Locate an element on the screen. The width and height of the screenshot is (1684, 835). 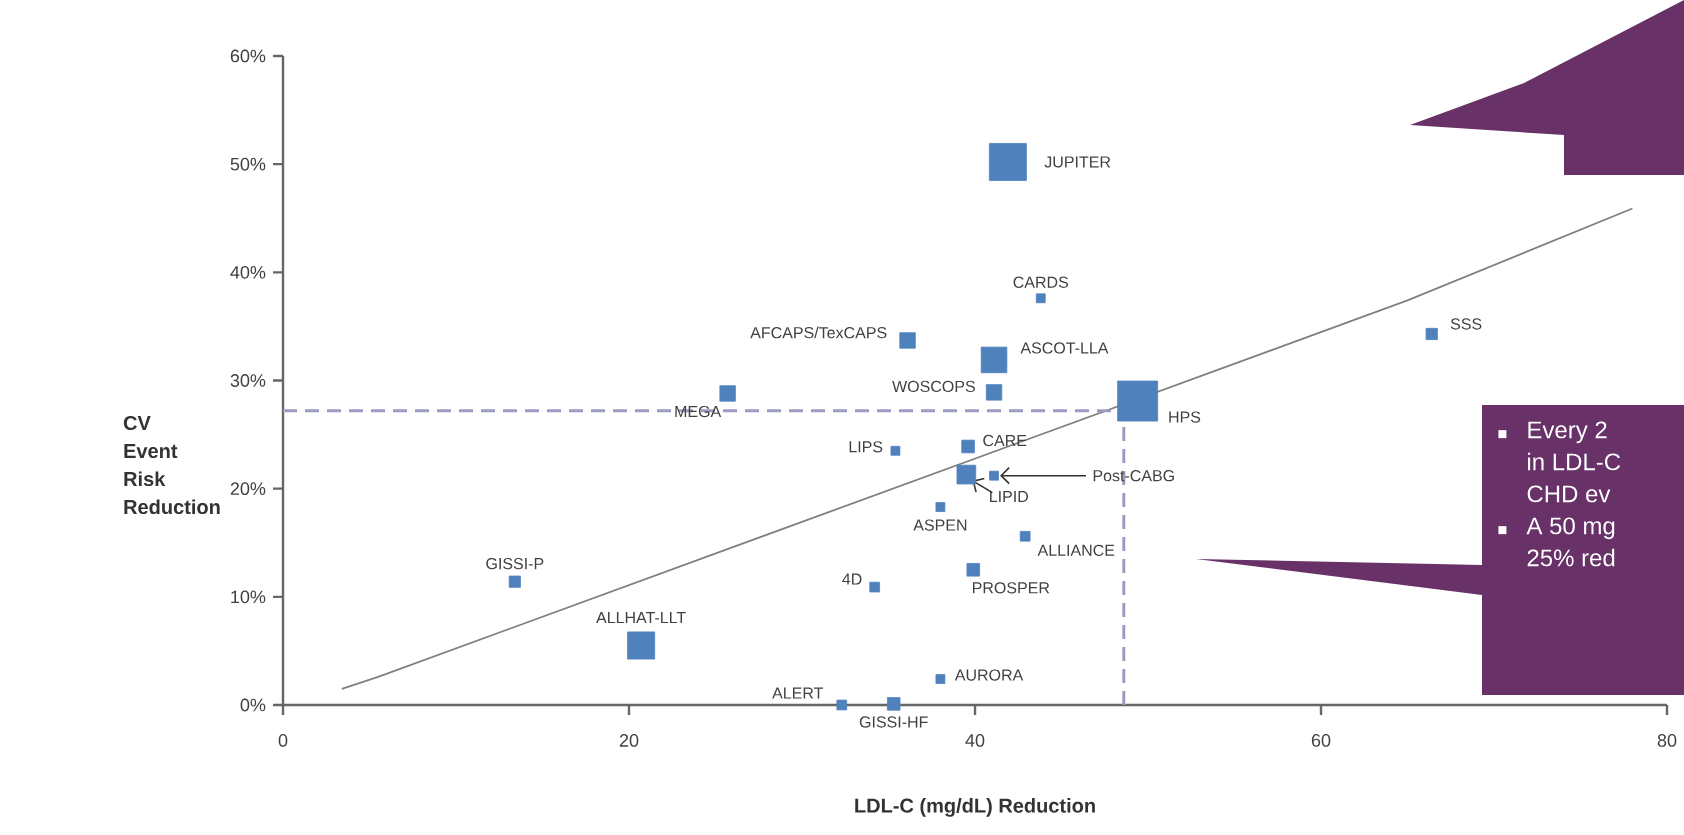
y-tick-label: 20% is located at coordinates (248, 489).